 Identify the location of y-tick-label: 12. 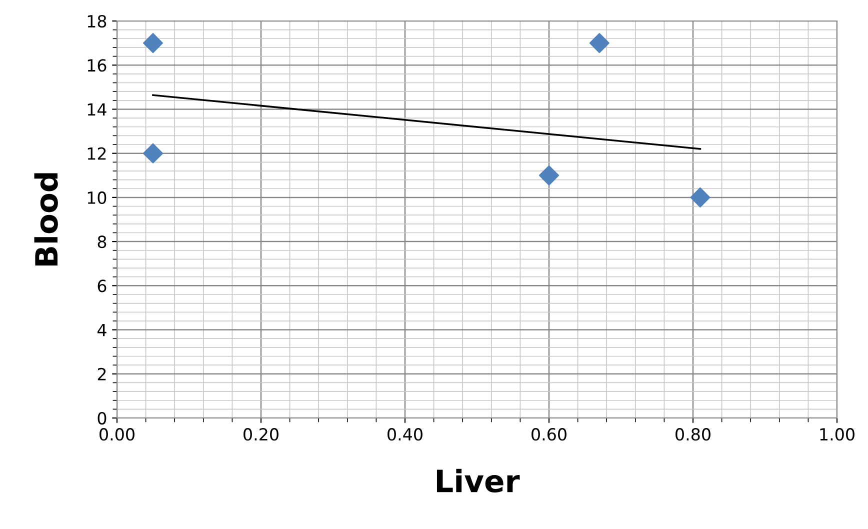
(97, 153).